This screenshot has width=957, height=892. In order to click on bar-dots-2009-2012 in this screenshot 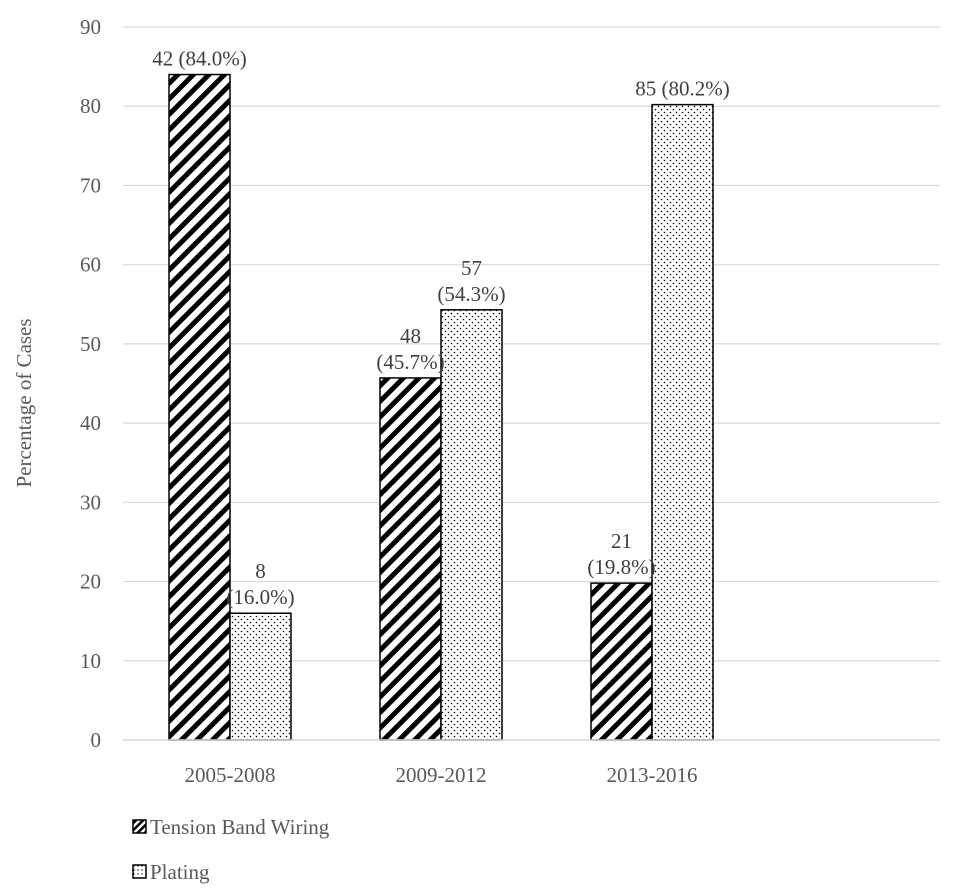, I will do `click(471, 525)`.